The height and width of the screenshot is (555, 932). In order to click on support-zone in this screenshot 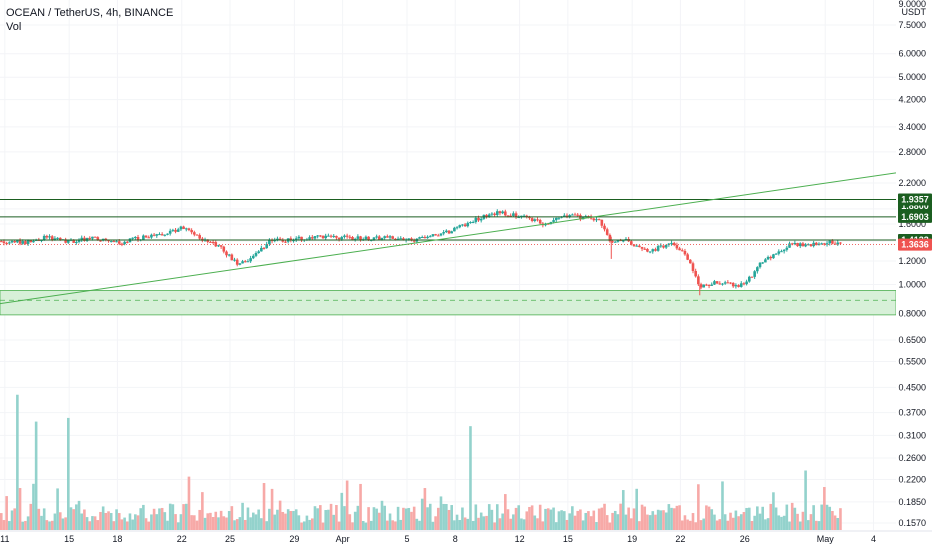, I will do `click(448, 303)`.